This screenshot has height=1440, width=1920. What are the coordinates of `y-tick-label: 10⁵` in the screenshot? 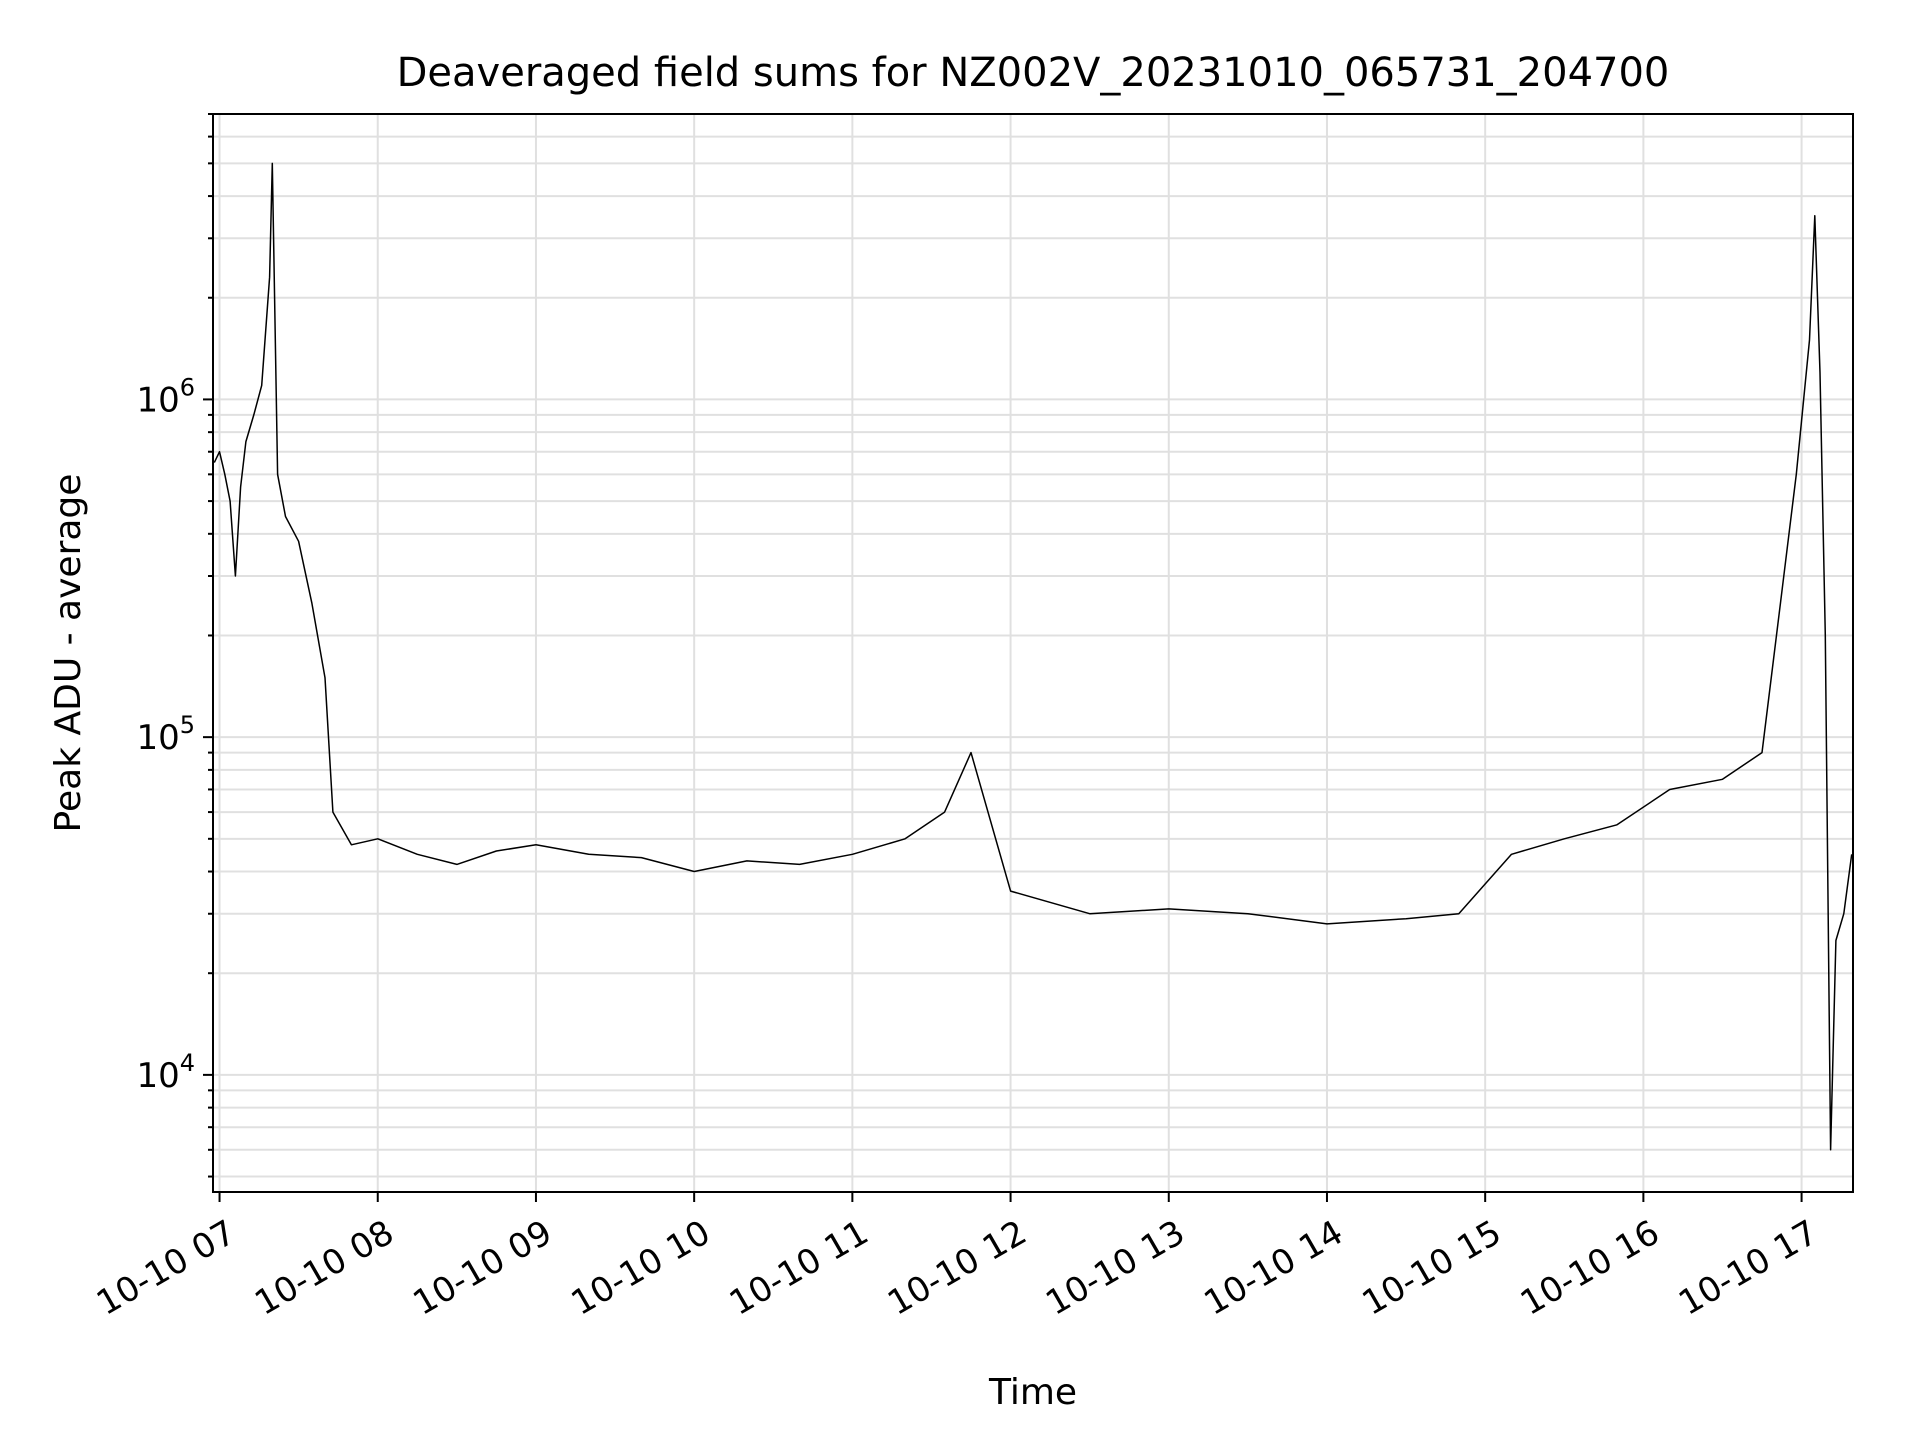 It's located at (165, 734).